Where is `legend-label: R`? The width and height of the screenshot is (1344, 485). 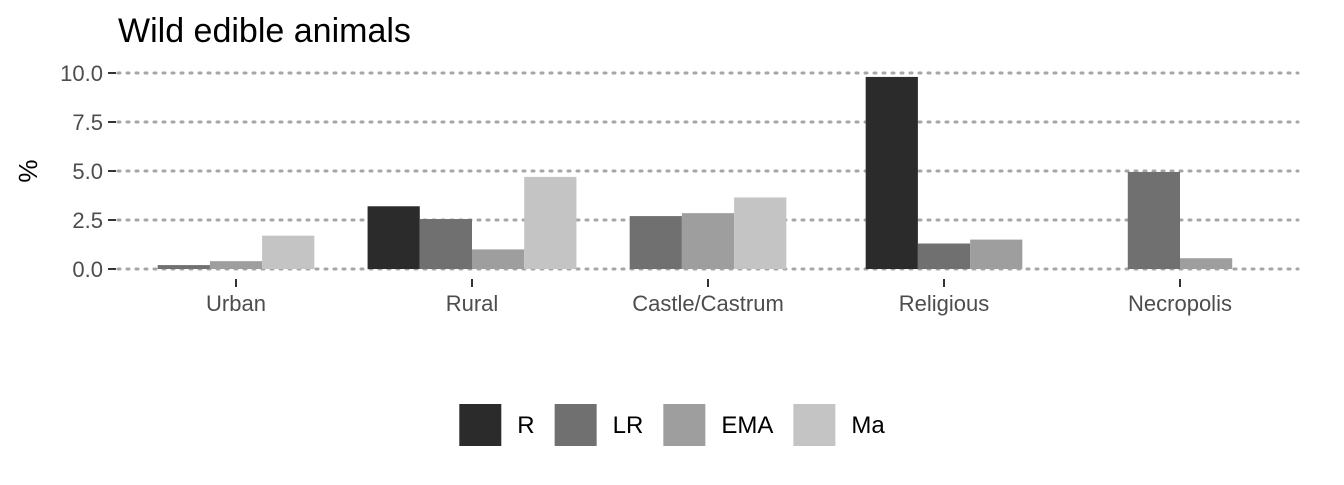 legend-label: R is located at coordinates (525, 425).